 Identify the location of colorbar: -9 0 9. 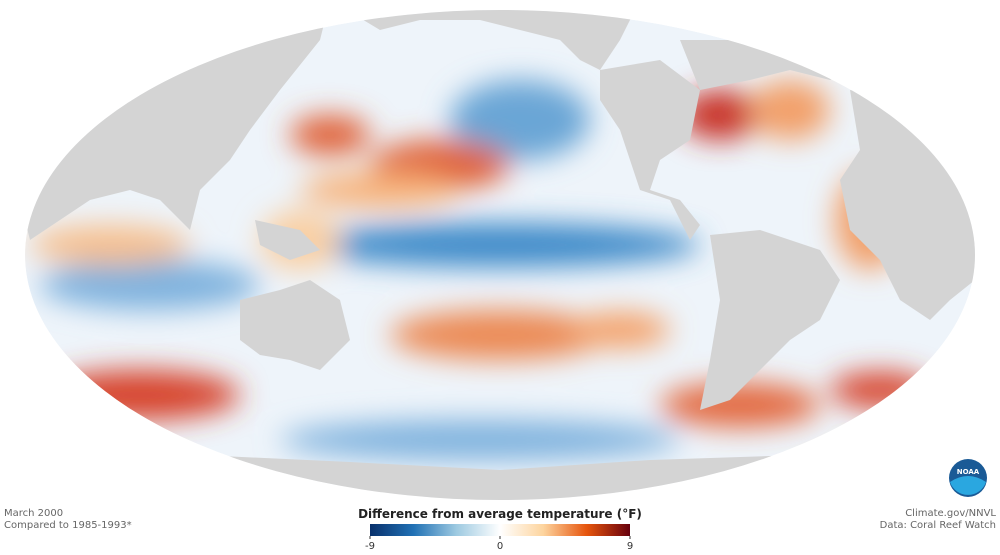
(499, 538).